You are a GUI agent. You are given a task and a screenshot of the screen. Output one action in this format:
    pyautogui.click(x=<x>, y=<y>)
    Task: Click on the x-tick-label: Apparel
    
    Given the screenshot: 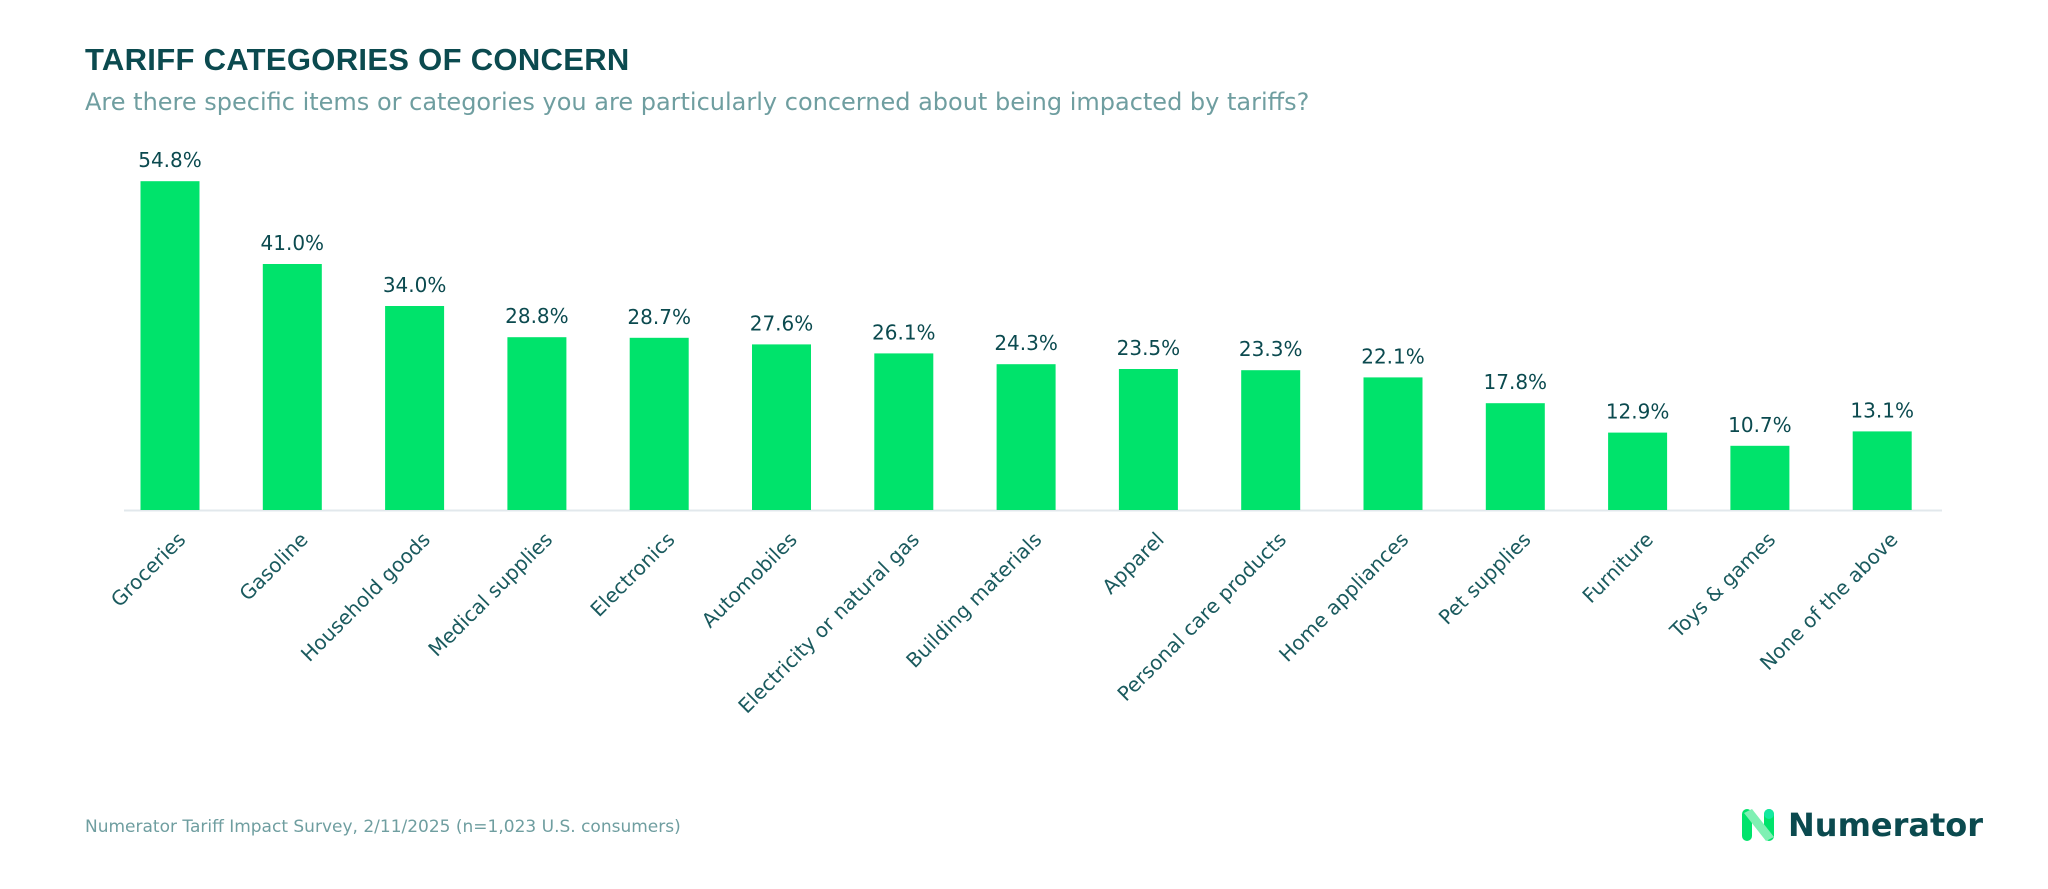 What is the action you would take?
    pyautogui.click(x=1132, y=562)
    